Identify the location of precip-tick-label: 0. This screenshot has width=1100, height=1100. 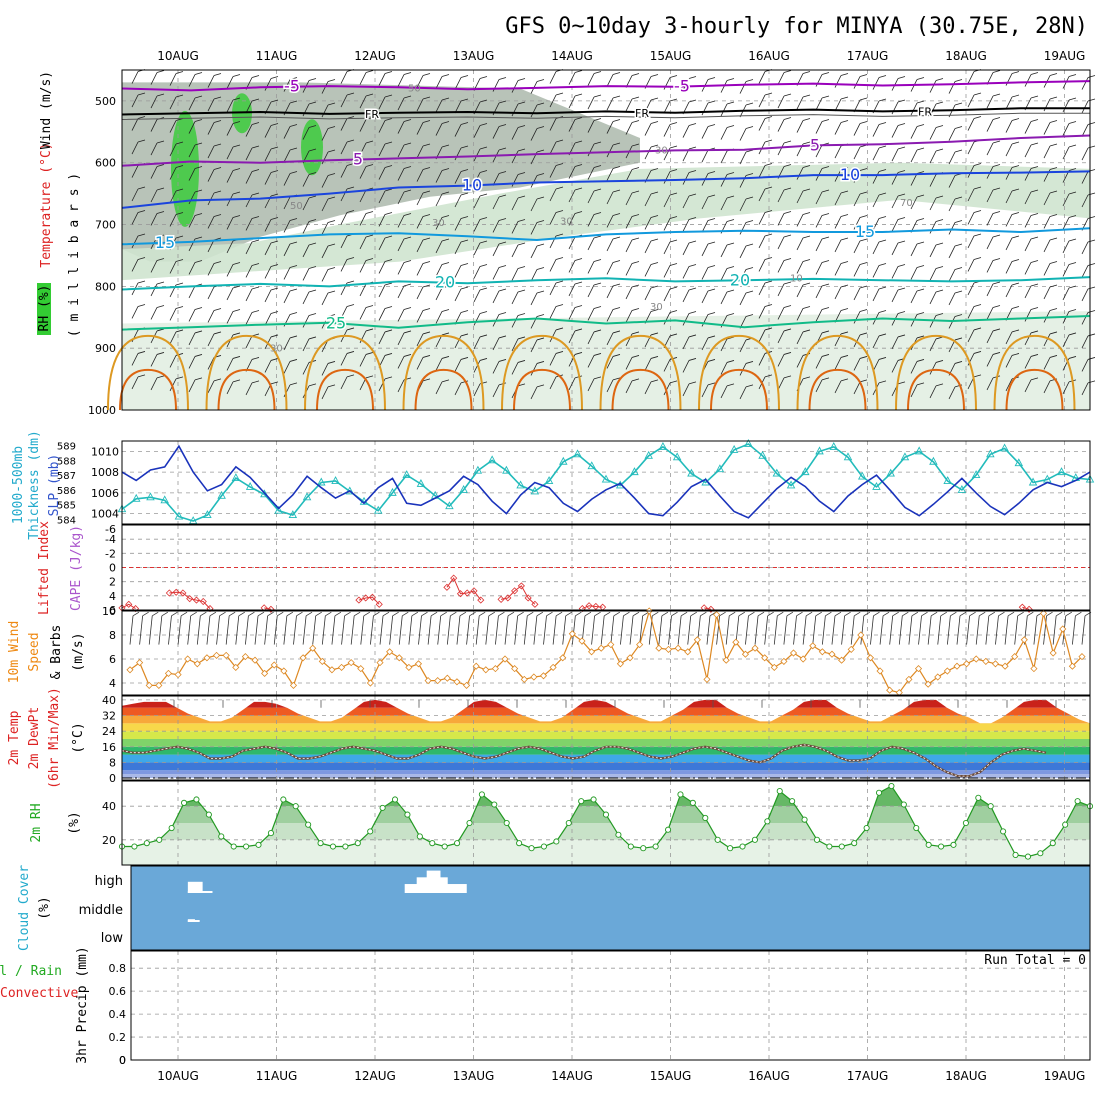
(122, 1060).